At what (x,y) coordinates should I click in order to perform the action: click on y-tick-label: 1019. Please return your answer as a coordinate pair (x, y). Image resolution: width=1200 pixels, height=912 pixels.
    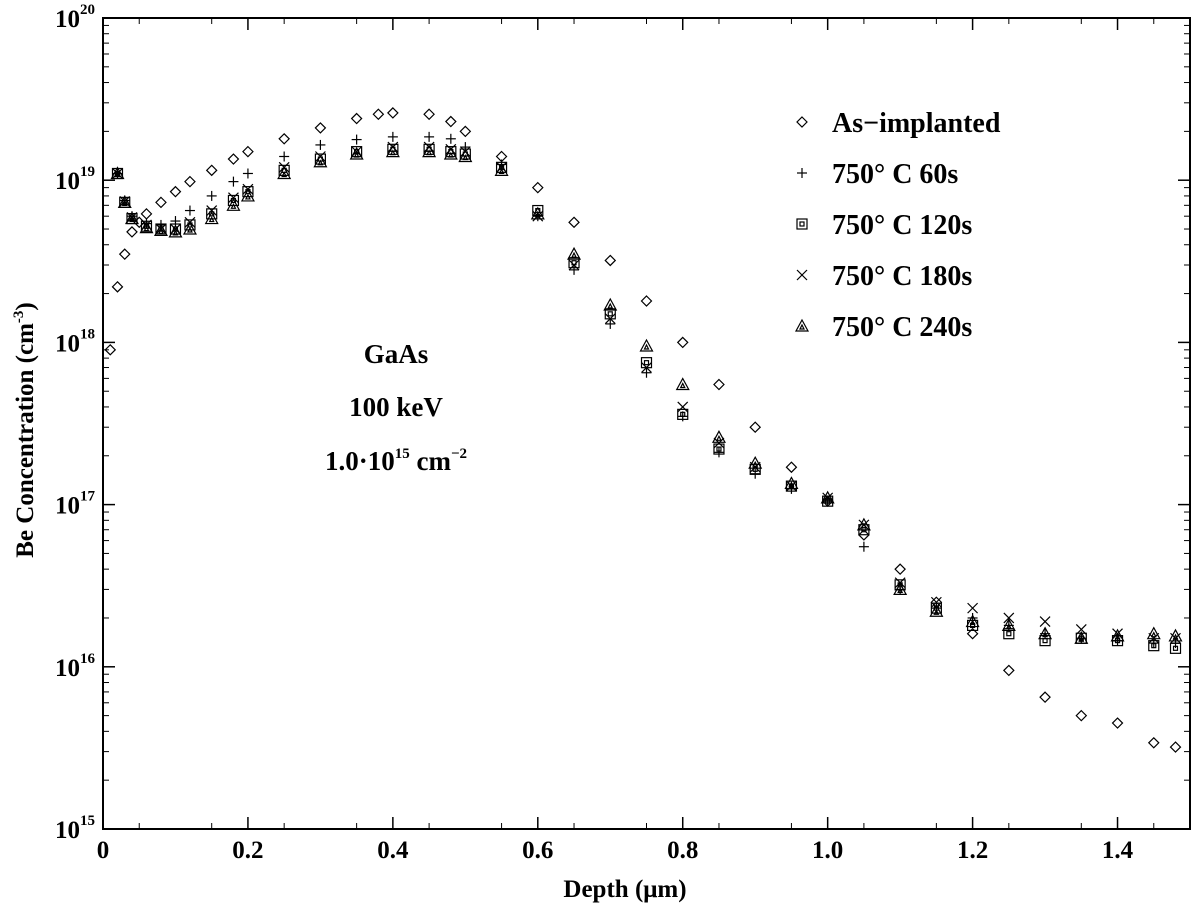
    Looking at the image, I should click on (75, 179).